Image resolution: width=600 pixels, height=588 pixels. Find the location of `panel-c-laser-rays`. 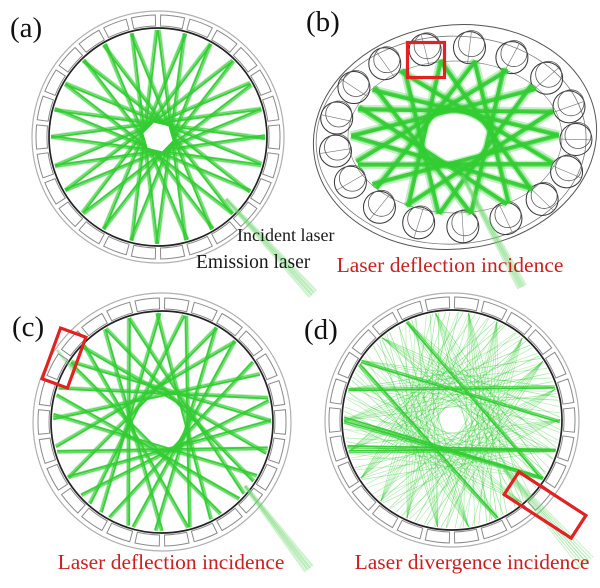

panel-c-laser-rays is located at coordinates (162, 422).